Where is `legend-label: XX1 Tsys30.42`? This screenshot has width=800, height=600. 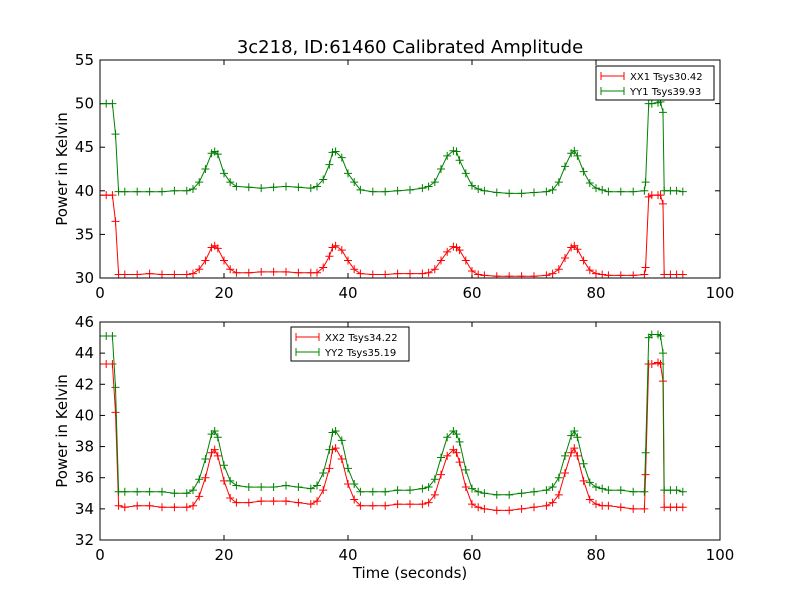 legend-label: XX1 Tsys30.42 is located at coordinates (666, 77).